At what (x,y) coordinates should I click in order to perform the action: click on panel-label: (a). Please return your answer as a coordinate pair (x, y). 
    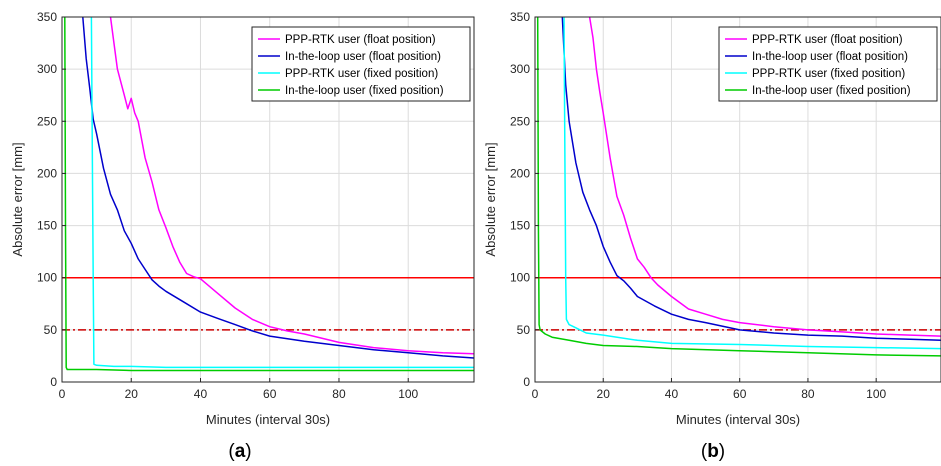
    Looking at the image, I should click on (239, 451).